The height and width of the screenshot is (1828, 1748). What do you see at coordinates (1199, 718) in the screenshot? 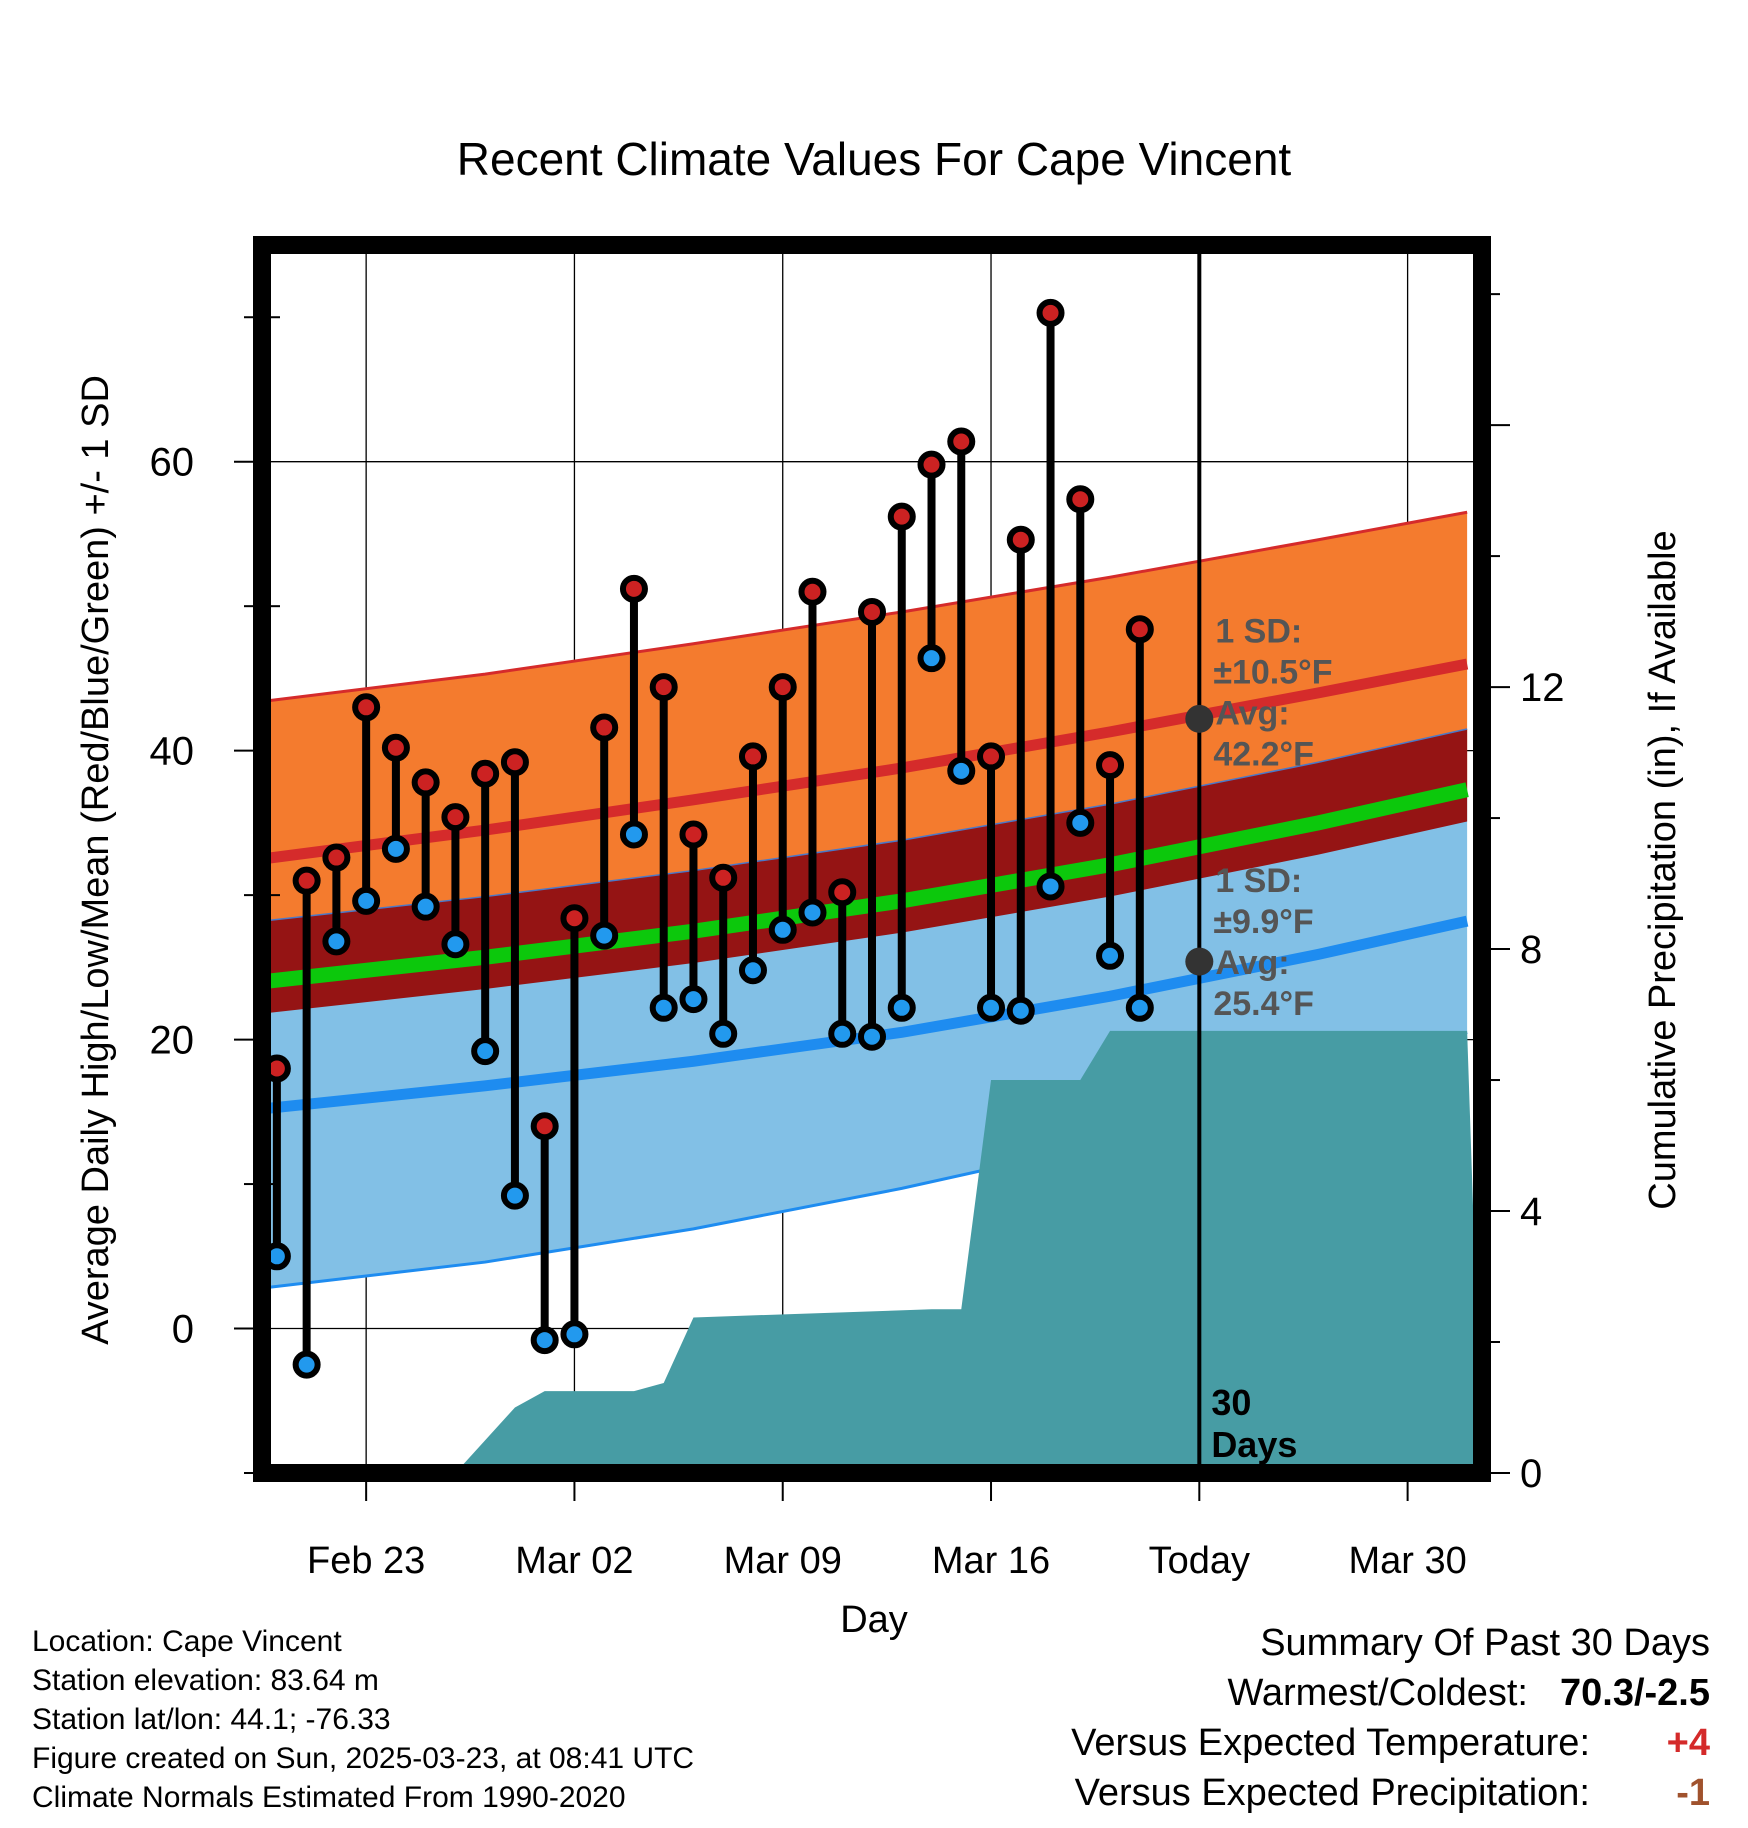
I see `high-avg-today-dot` at bounding box center [1199, 718].